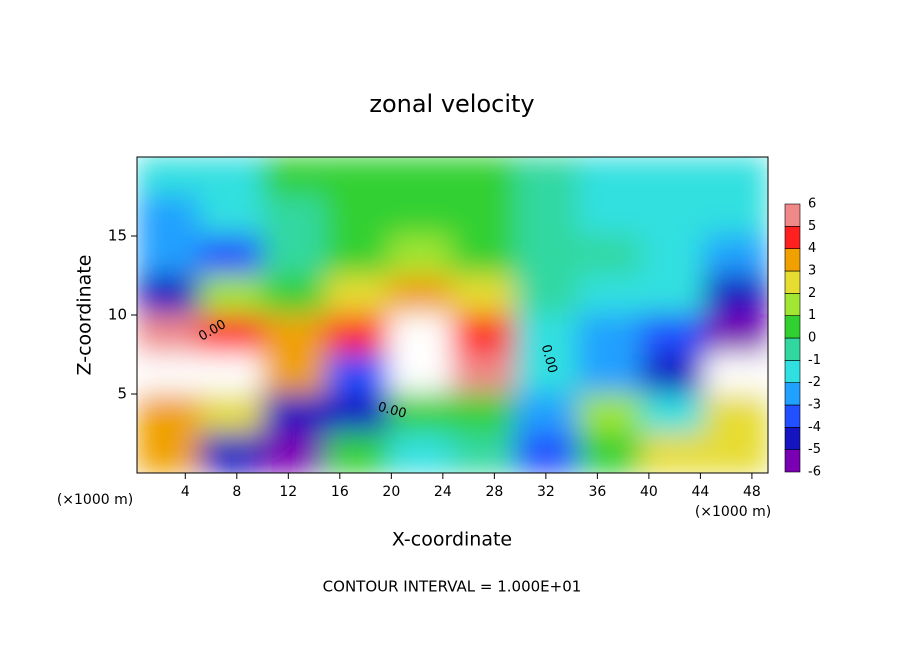 The image size is (904, 658). I want to click on x-tick-label: 24, so click(443, 492).